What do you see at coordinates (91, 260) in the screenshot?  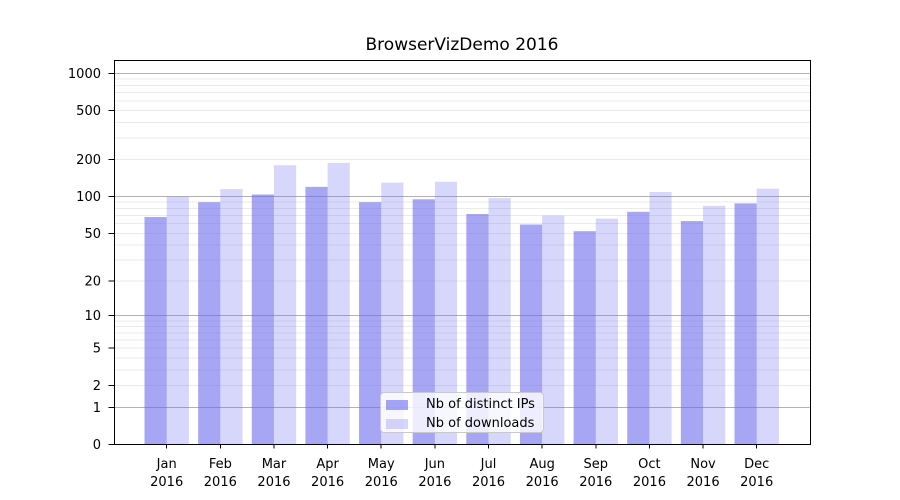 I see `y-axis: 0 1 2 5 10 20 50 100 200 500 1000` at bounding box center [91, 260].